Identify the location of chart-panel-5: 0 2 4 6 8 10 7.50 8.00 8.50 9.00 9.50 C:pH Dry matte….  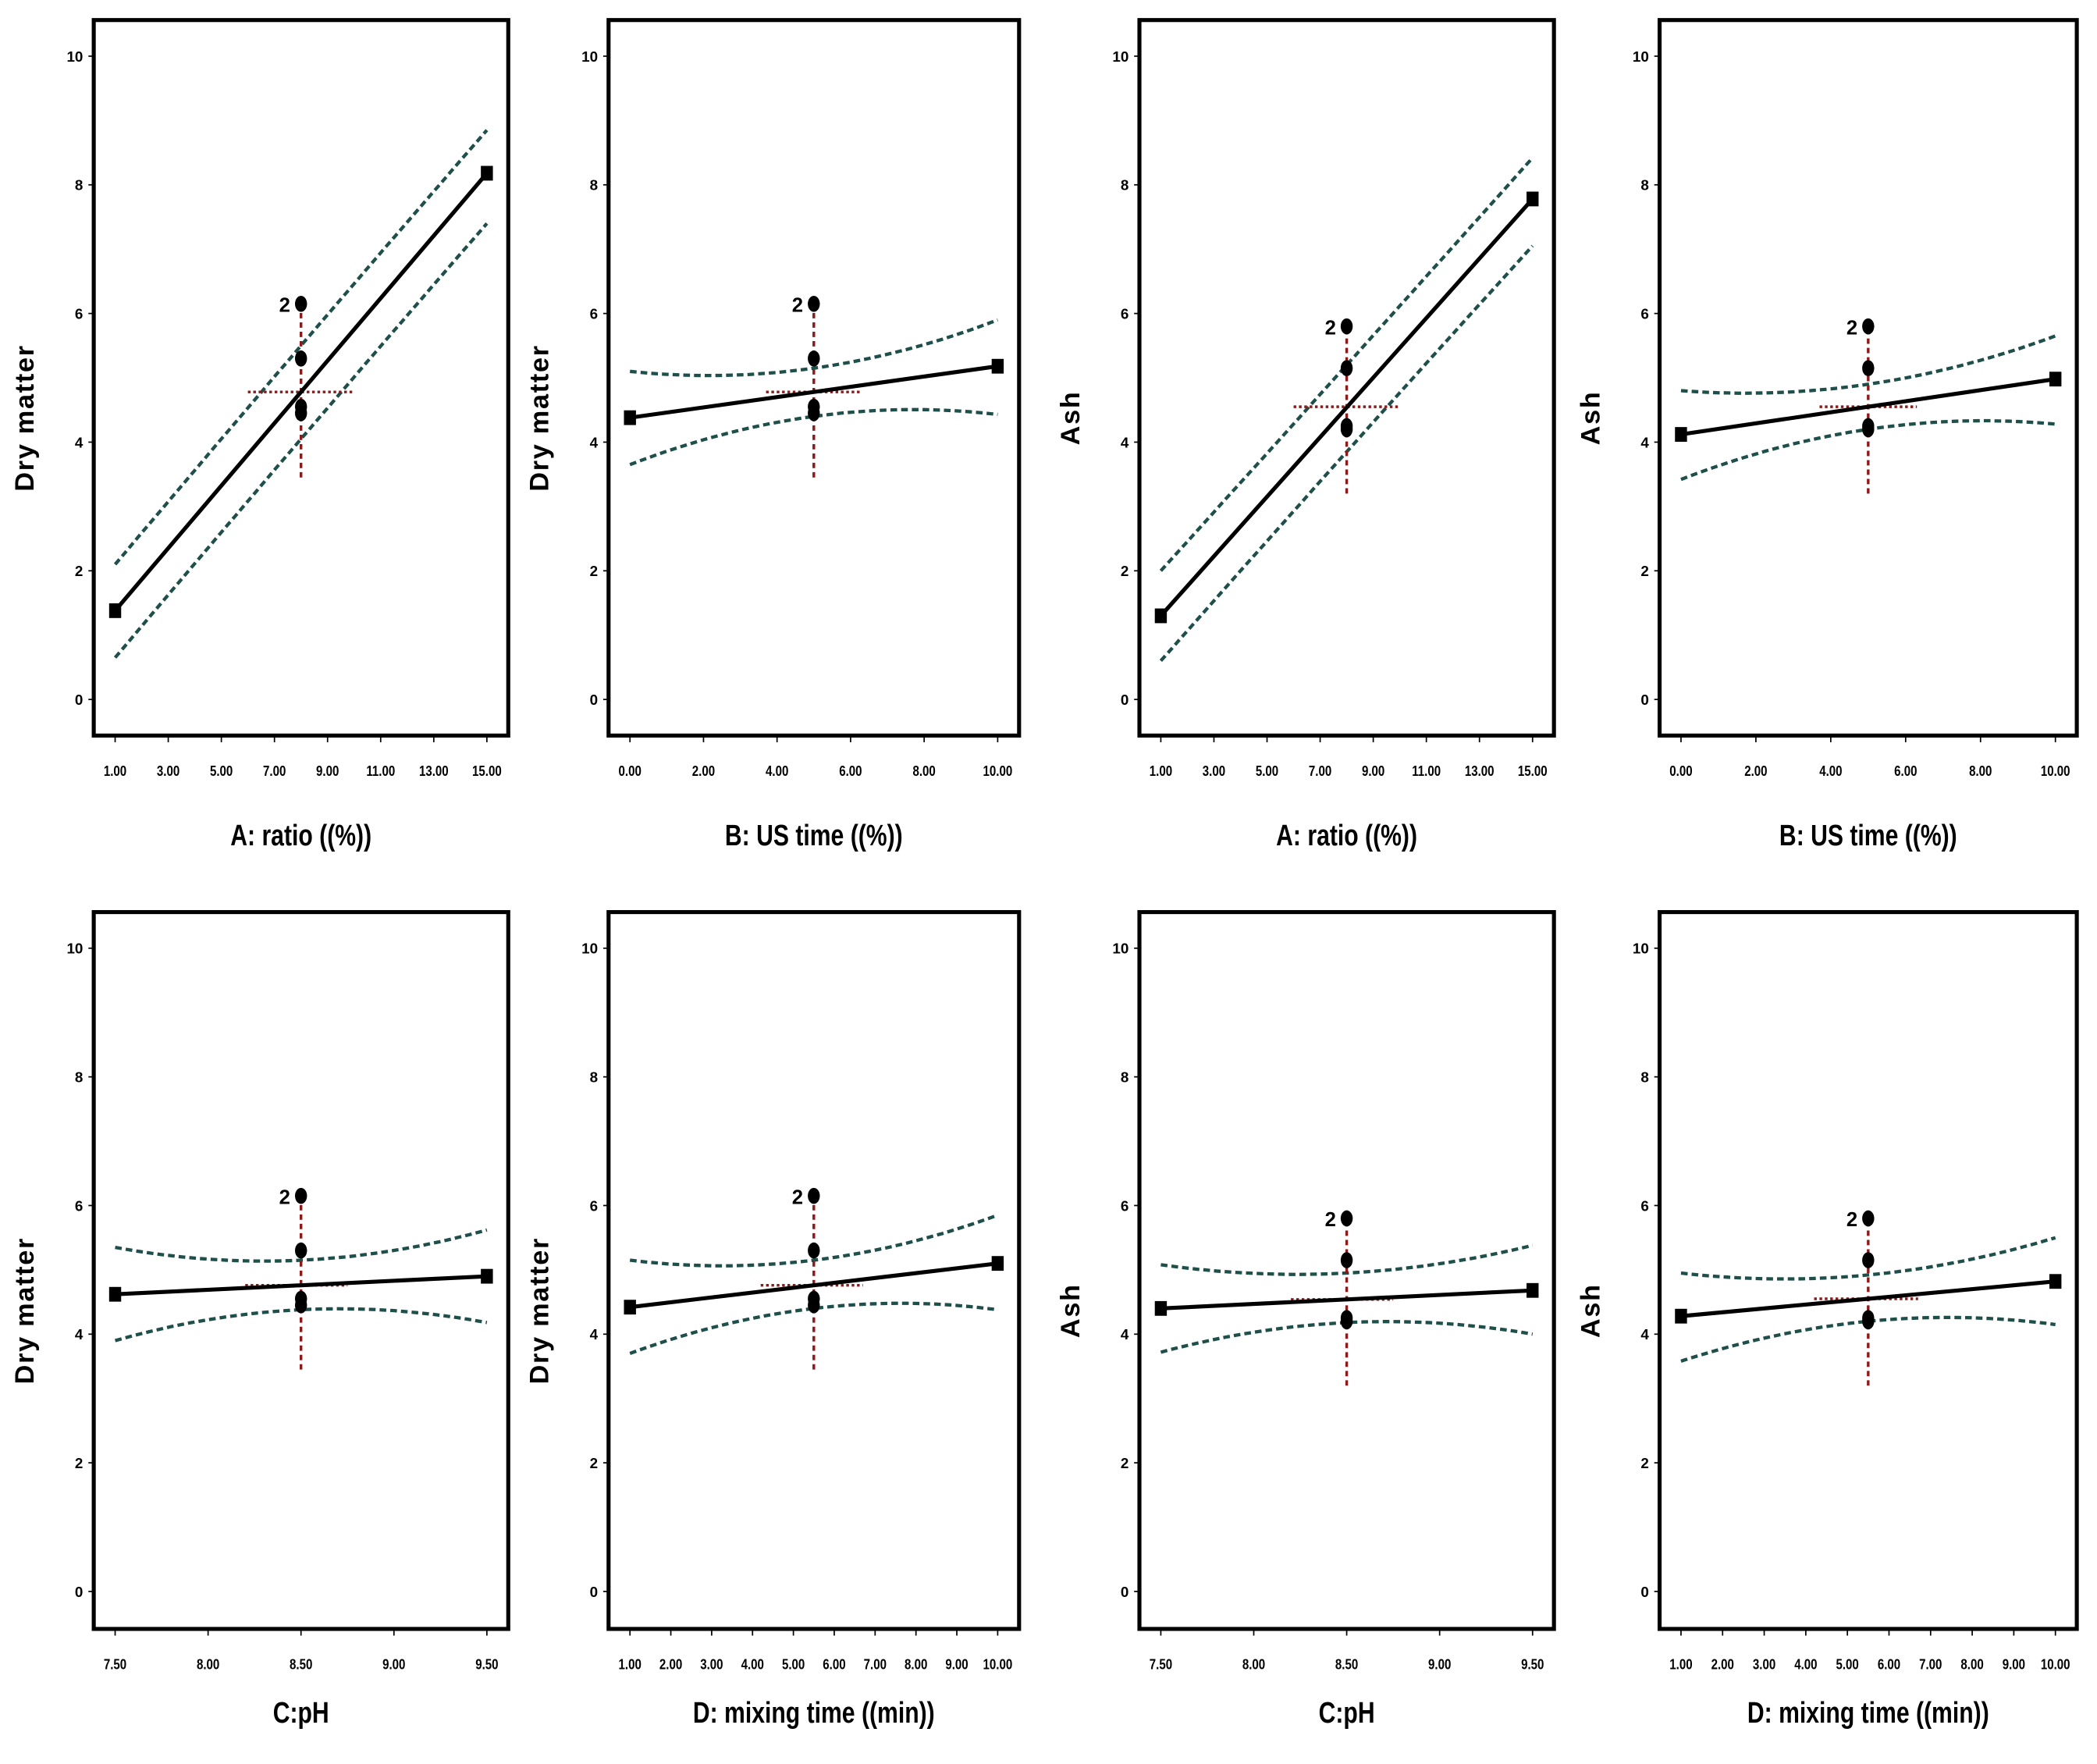
(260, 1319).